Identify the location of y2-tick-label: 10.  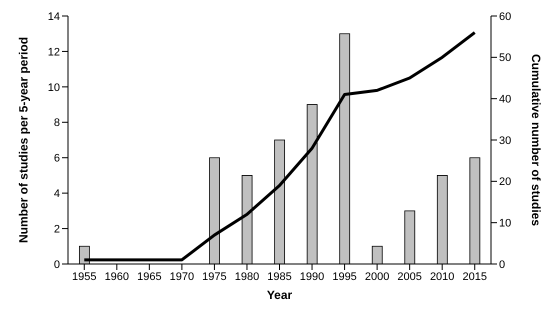
(505, 224).